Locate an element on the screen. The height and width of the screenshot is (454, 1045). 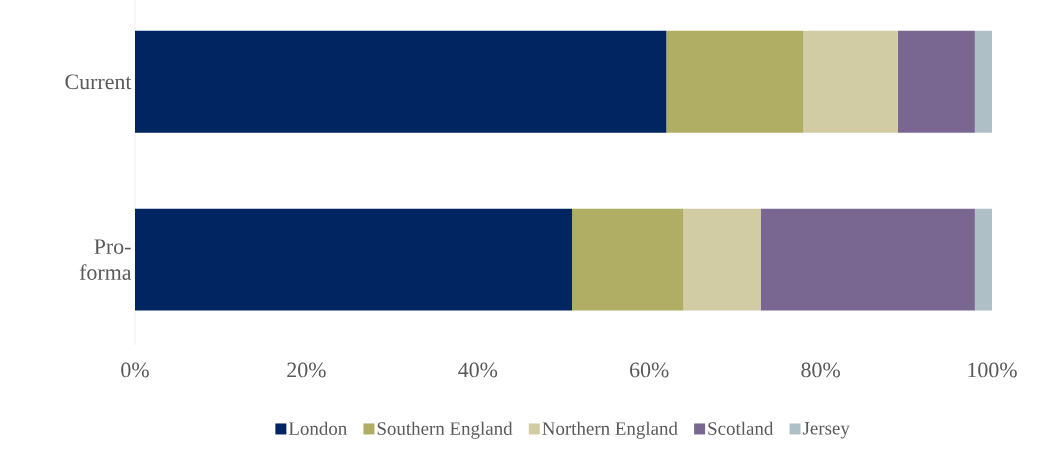
x-tick-label: 80% is located at coordinates (820, 370).